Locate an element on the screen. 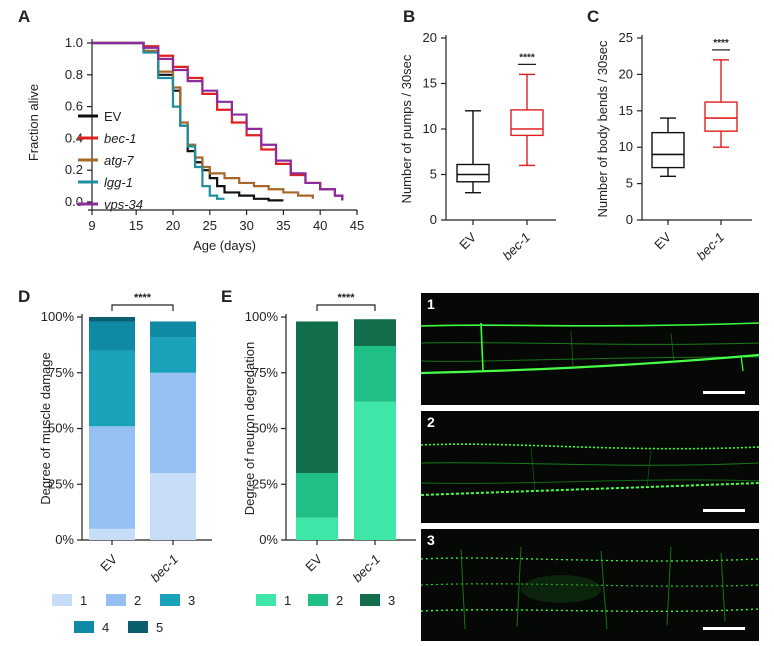 The height and width of the screenshot is (646, 774). micrograph-label: 2 is located at coordinates (431, 422).